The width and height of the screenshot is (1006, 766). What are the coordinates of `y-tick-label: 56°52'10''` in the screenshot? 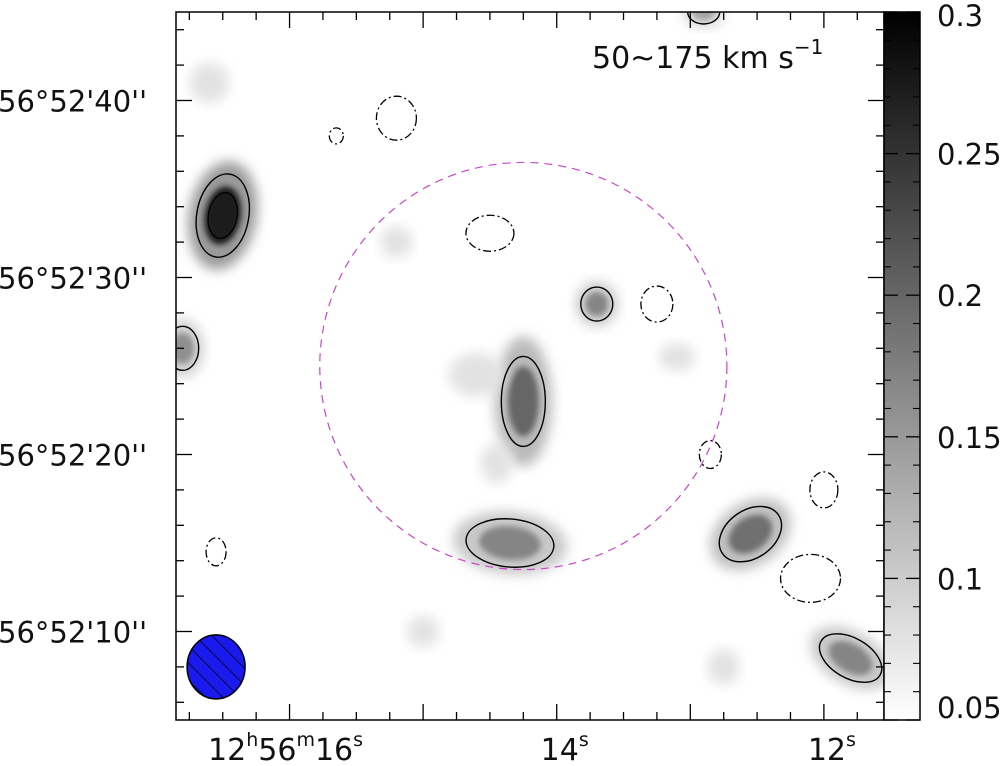 It's located at (73, 633).